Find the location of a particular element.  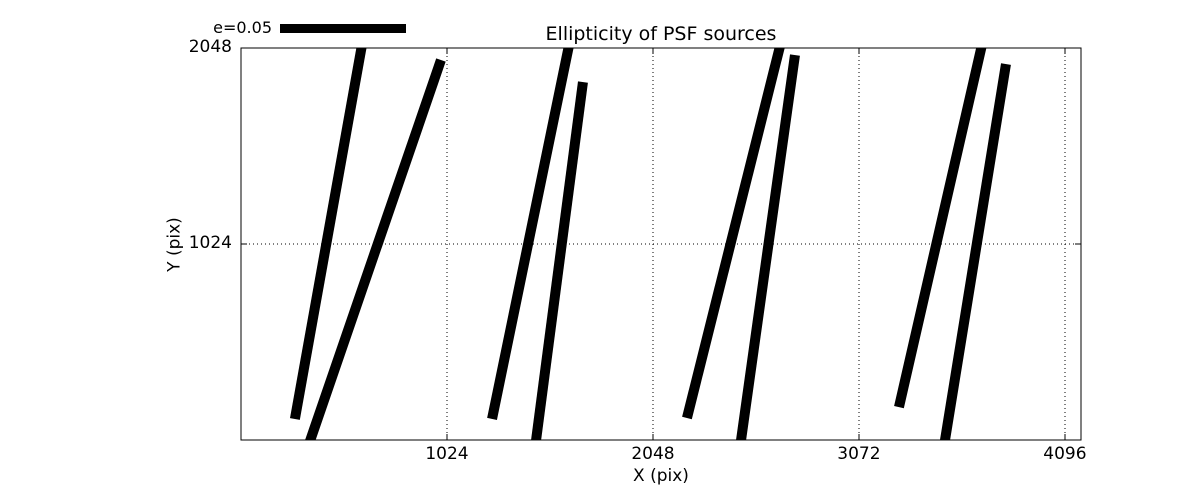

legend-whisker-sample is located at coordinates (343, 28).